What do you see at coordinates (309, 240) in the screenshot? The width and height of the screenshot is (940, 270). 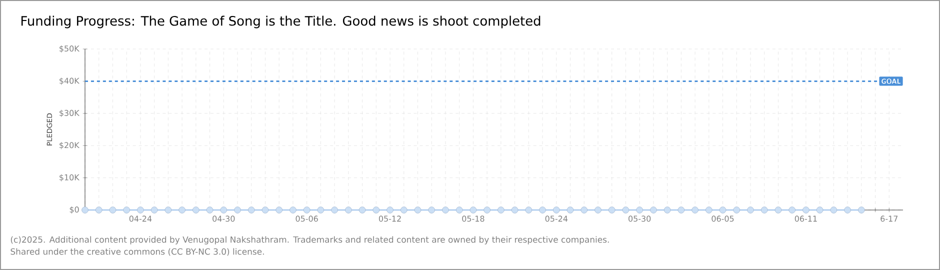 I see `text: (c)2025. Additional content provided by Venugopal Nakshathram. Trademarks and related content are owned by their respective companies.` at bounding box center [309, 240].